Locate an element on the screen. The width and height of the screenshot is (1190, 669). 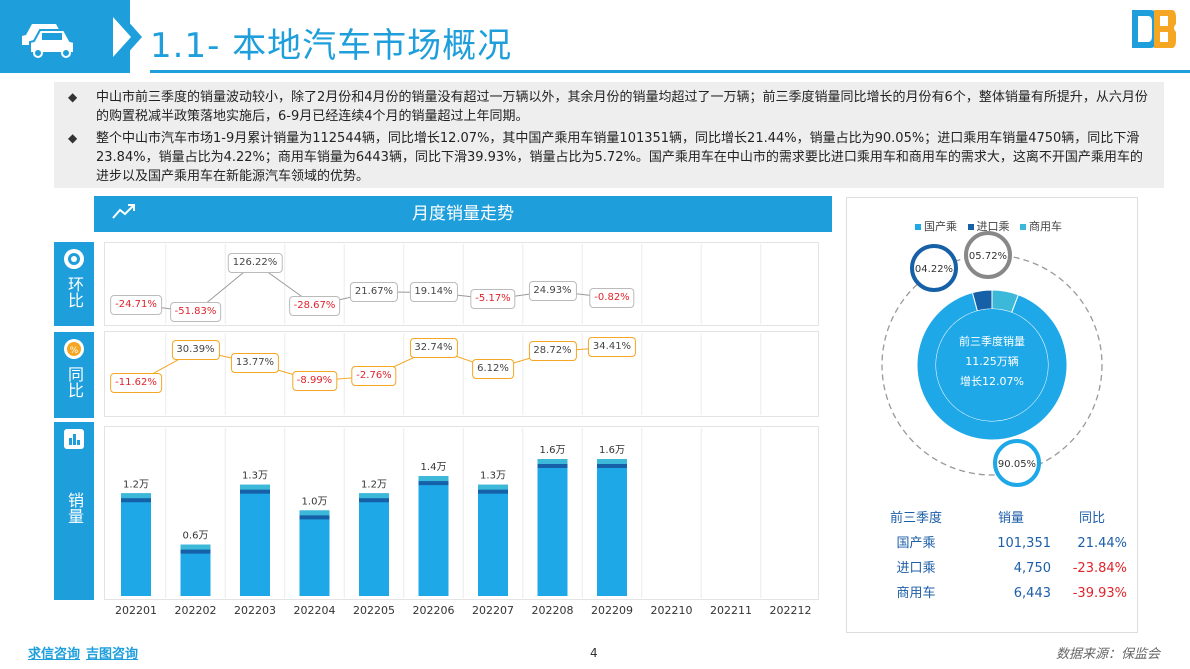
huanbi-label-block: 环比 is located at coordinates (74, 284).